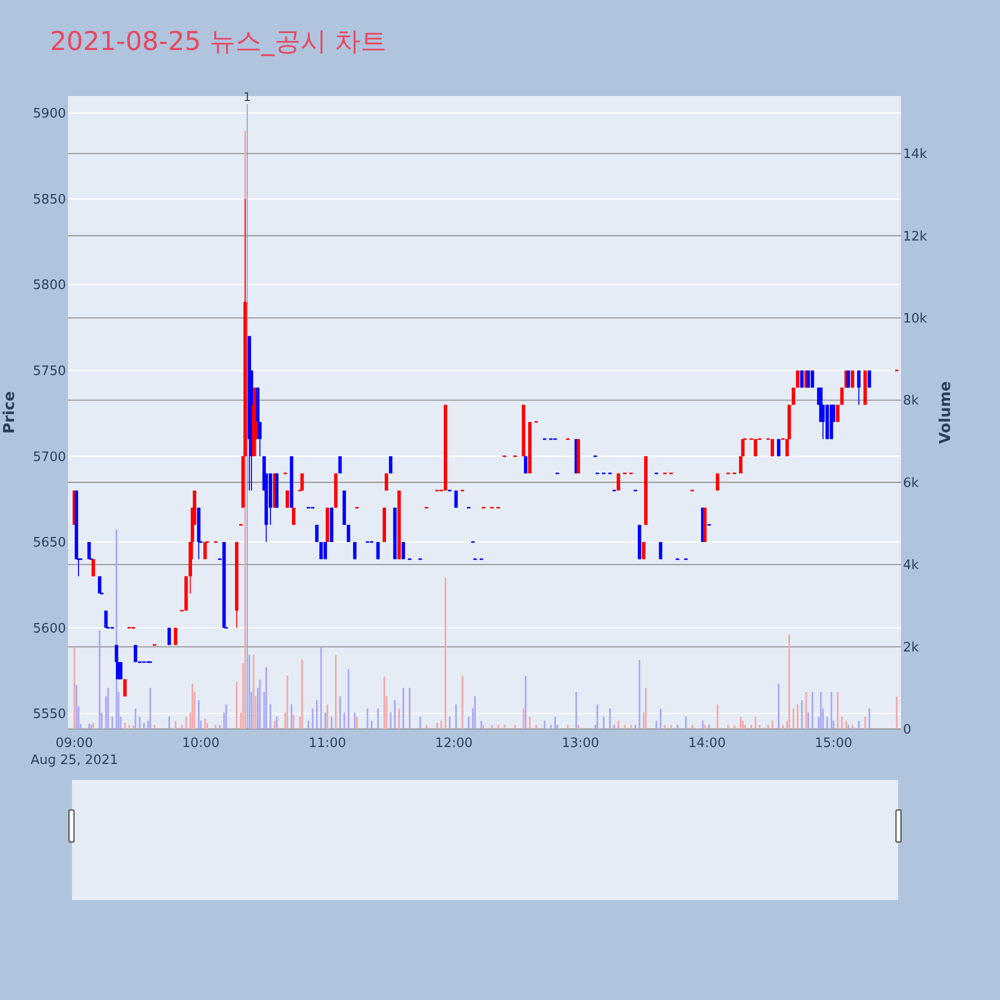 This screenshot has width=1000, height=1000. I want to click on chart-title: 2021-08-25 뉴스_공시 차트, so click(218, 42).